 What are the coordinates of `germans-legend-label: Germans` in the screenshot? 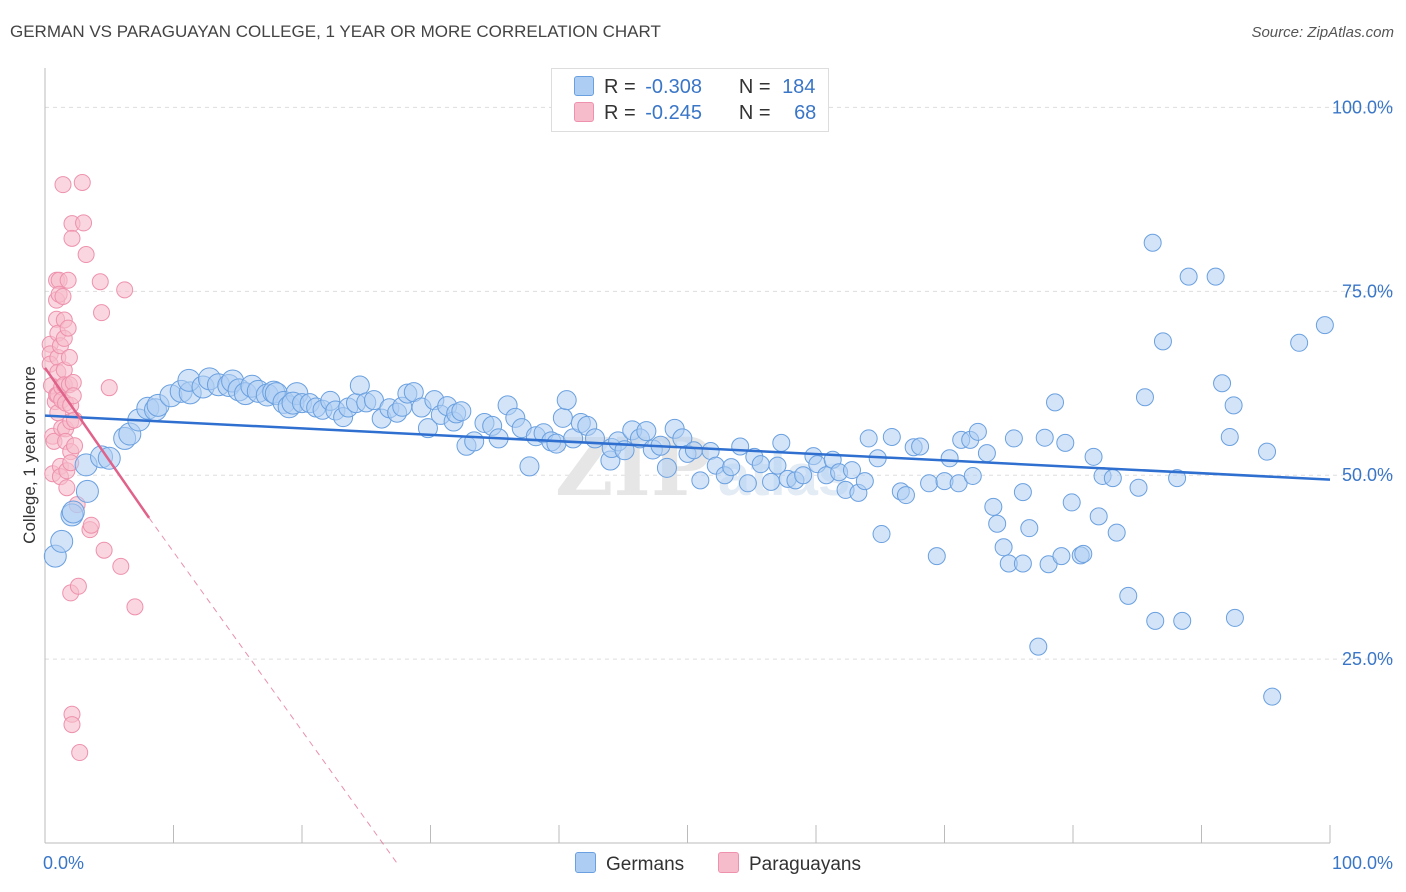 It's located at (645, 864).